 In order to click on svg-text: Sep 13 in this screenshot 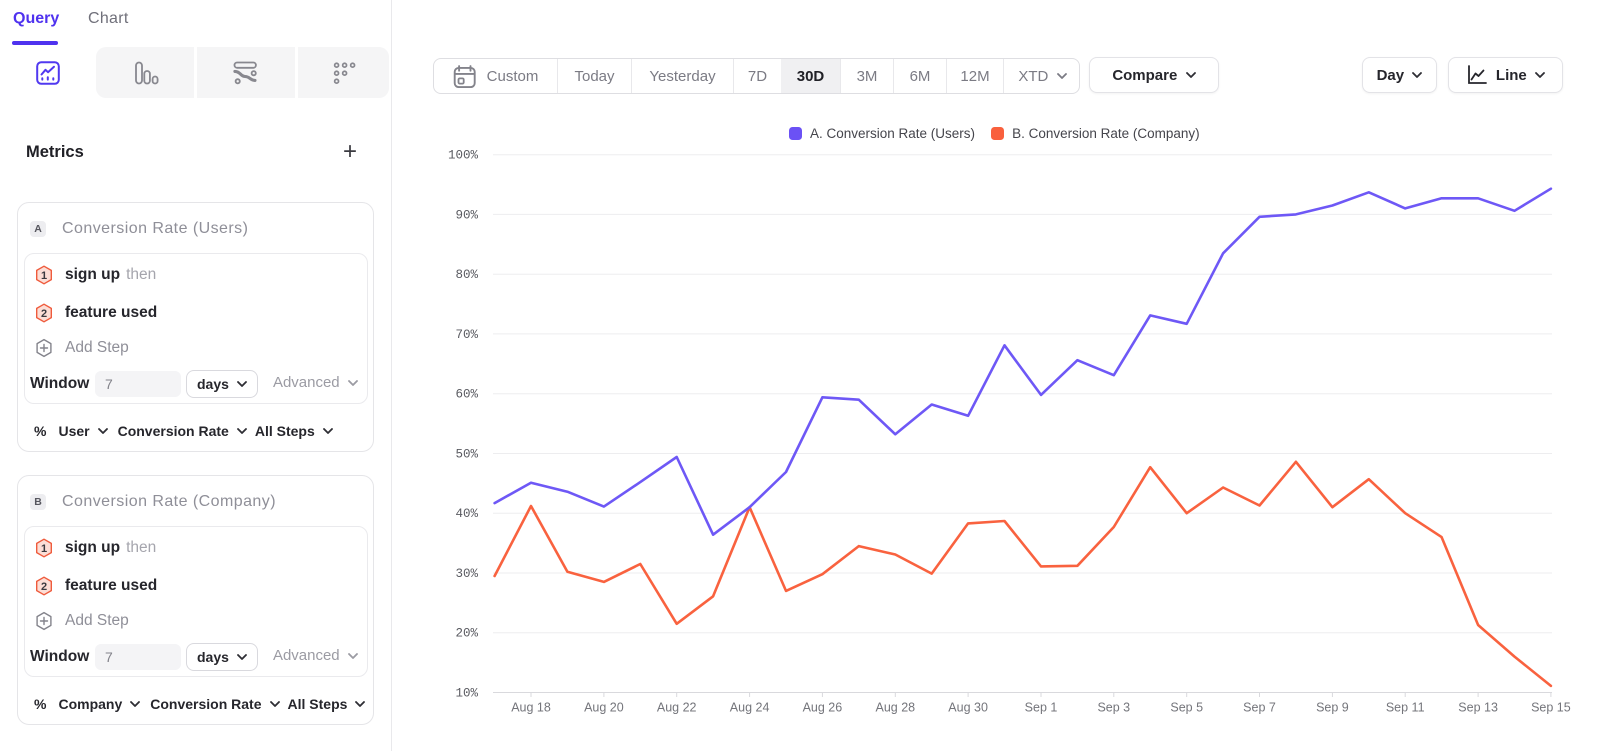, I will do `click(1478, 708)`.